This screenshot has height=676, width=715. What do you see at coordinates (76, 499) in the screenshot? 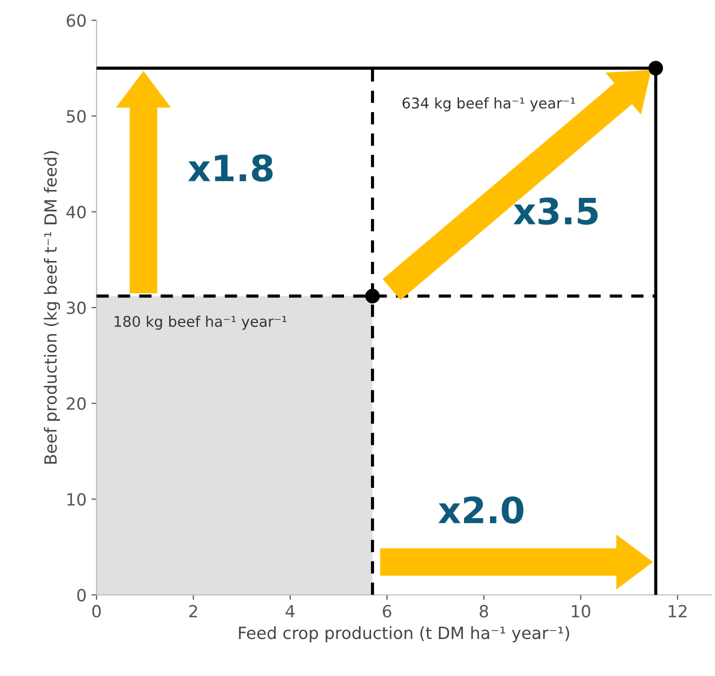
I see `y-tick-label: 10` at bounding box center [76, 499].